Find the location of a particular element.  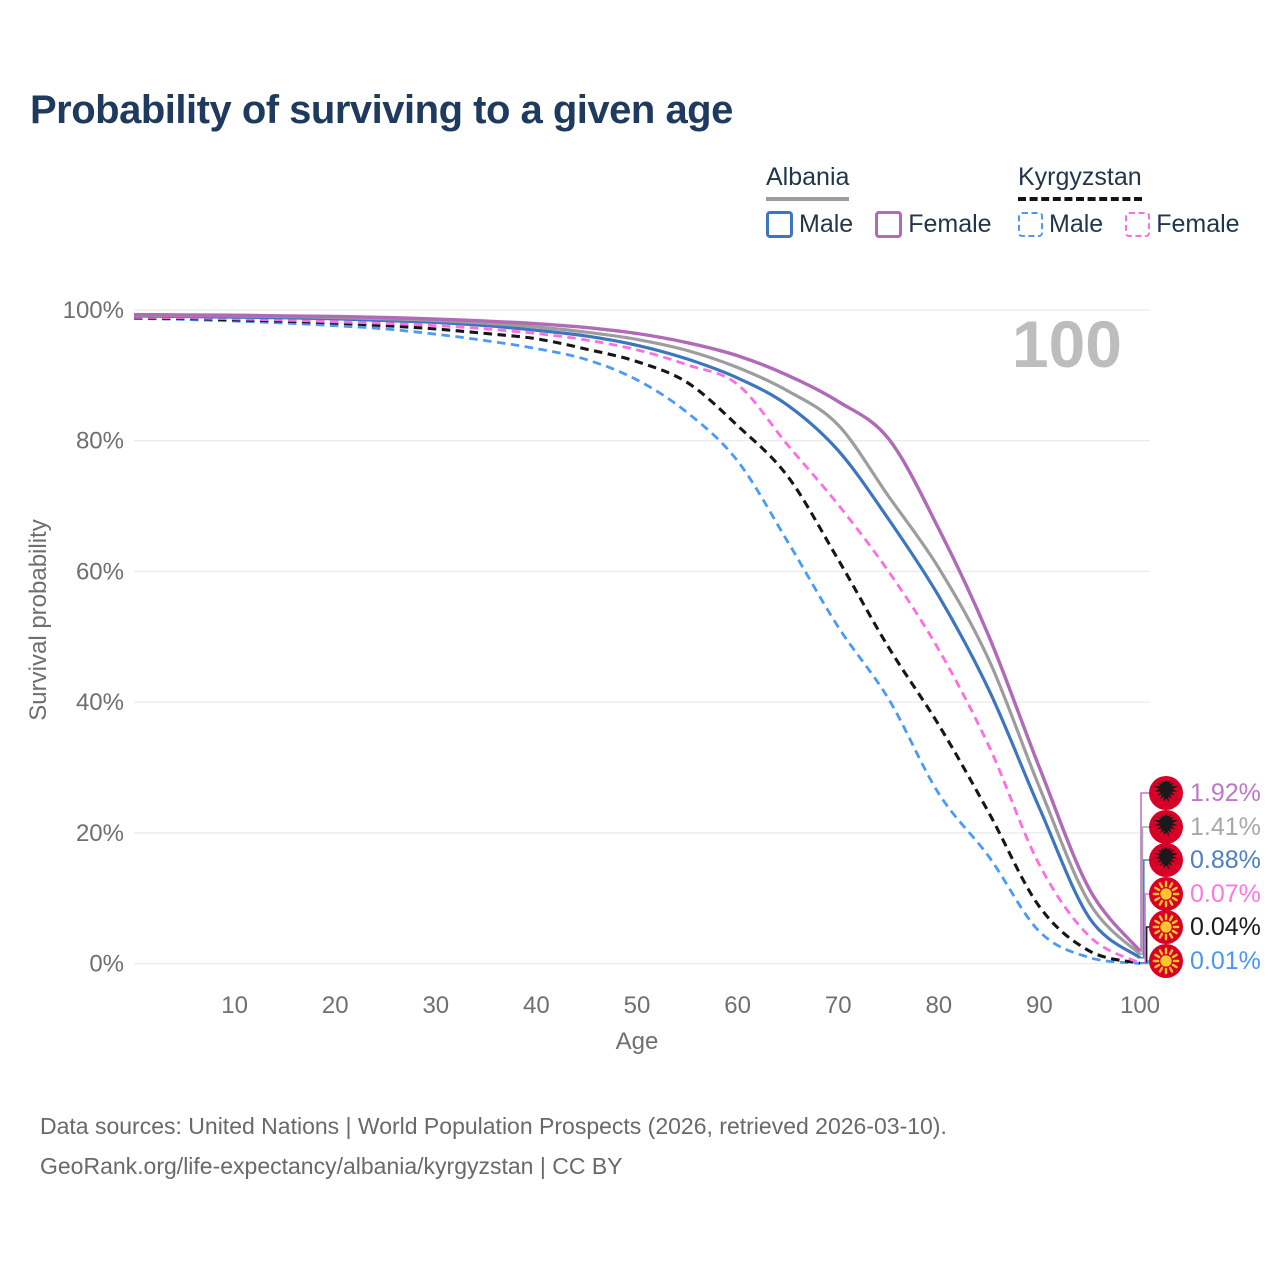

x-tick-label: 40 is located at coordinates (536, 1005).